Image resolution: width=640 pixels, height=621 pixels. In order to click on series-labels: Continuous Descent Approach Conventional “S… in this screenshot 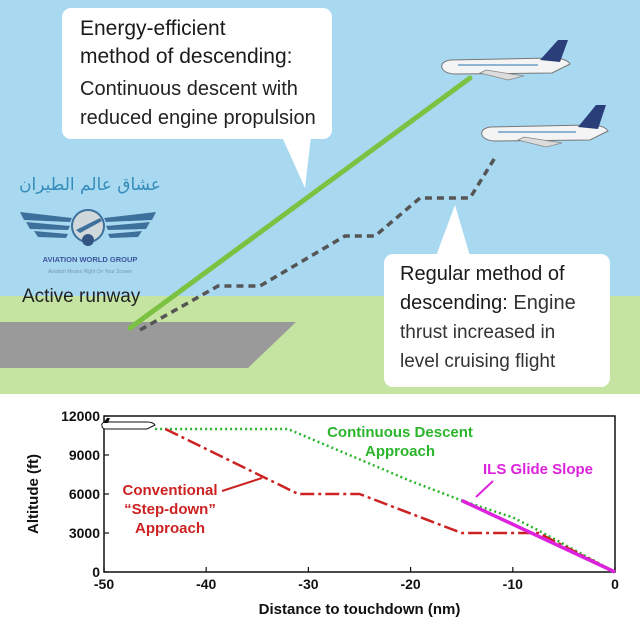, I will do `click(357, 480)`.